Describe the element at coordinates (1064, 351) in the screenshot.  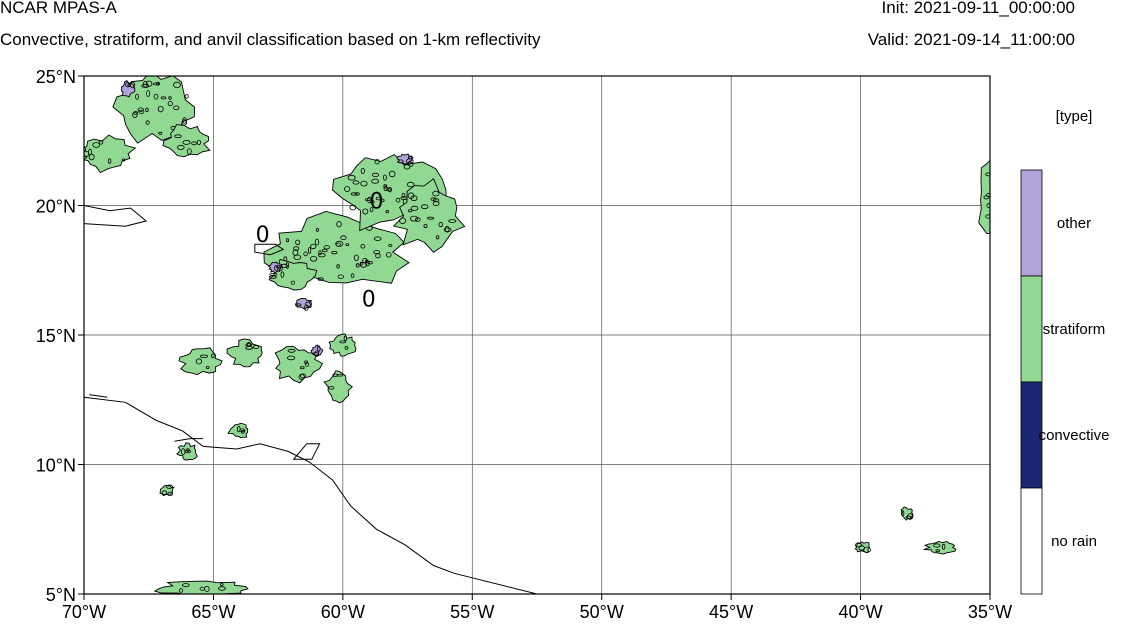
I see `legend: [type] other stratiform convective no rain` at that location.